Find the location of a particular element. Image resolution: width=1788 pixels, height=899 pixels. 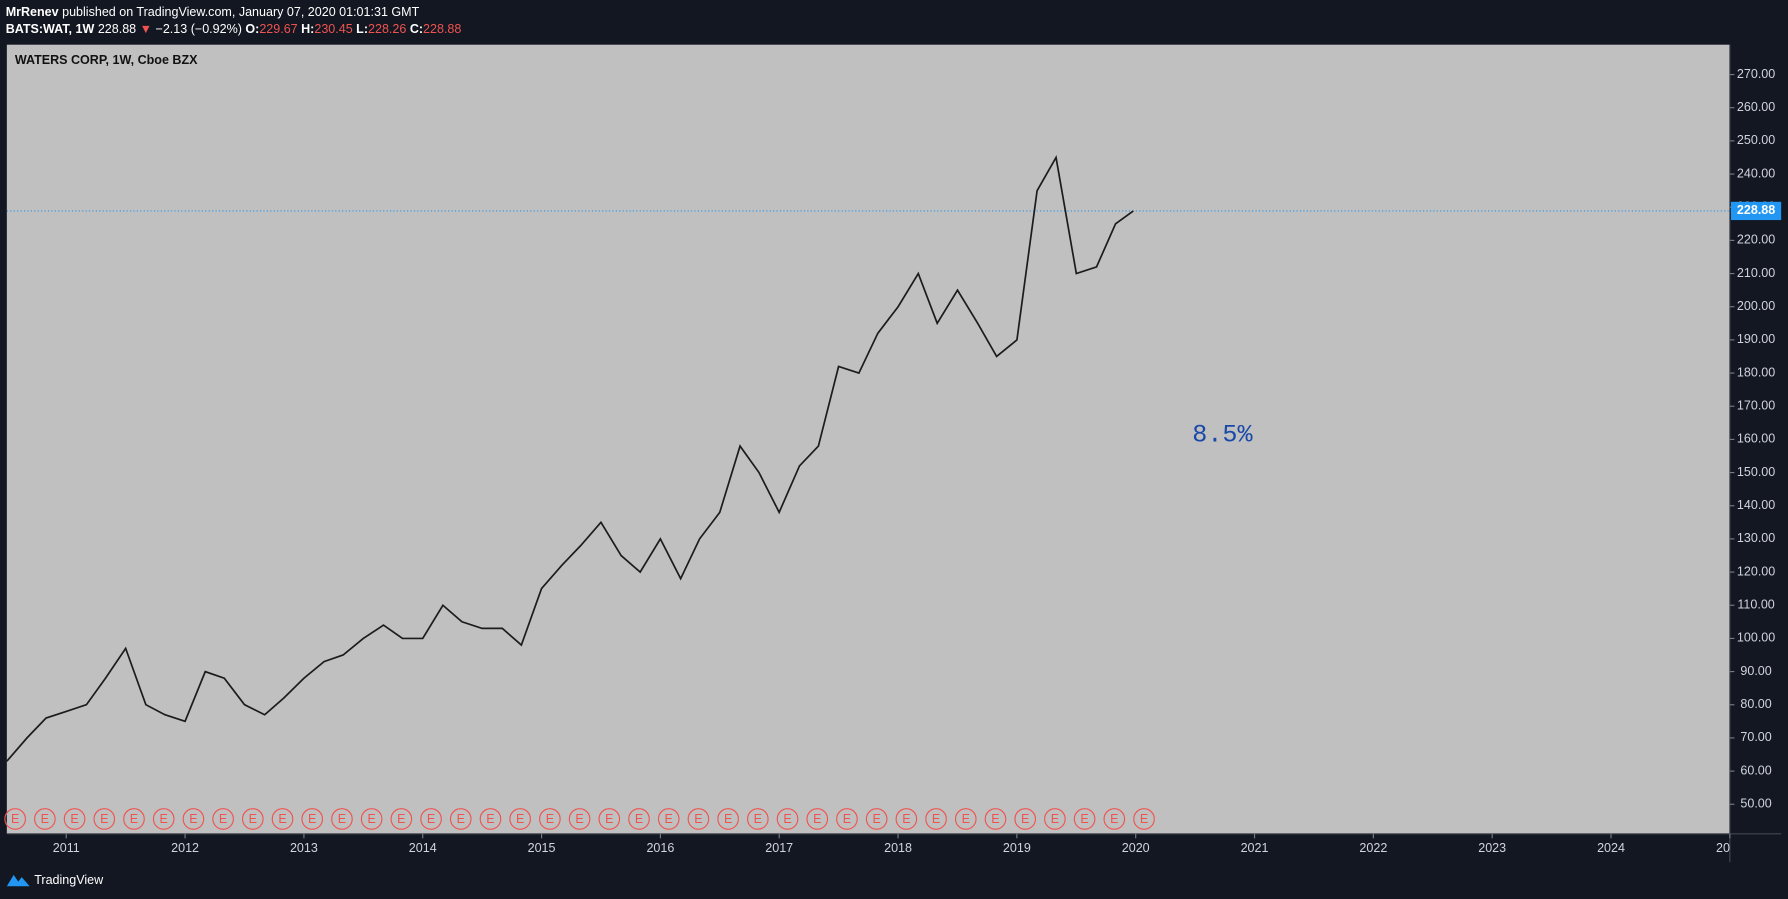

x-tick-label: 2017 is located at coordinates (779, 848).